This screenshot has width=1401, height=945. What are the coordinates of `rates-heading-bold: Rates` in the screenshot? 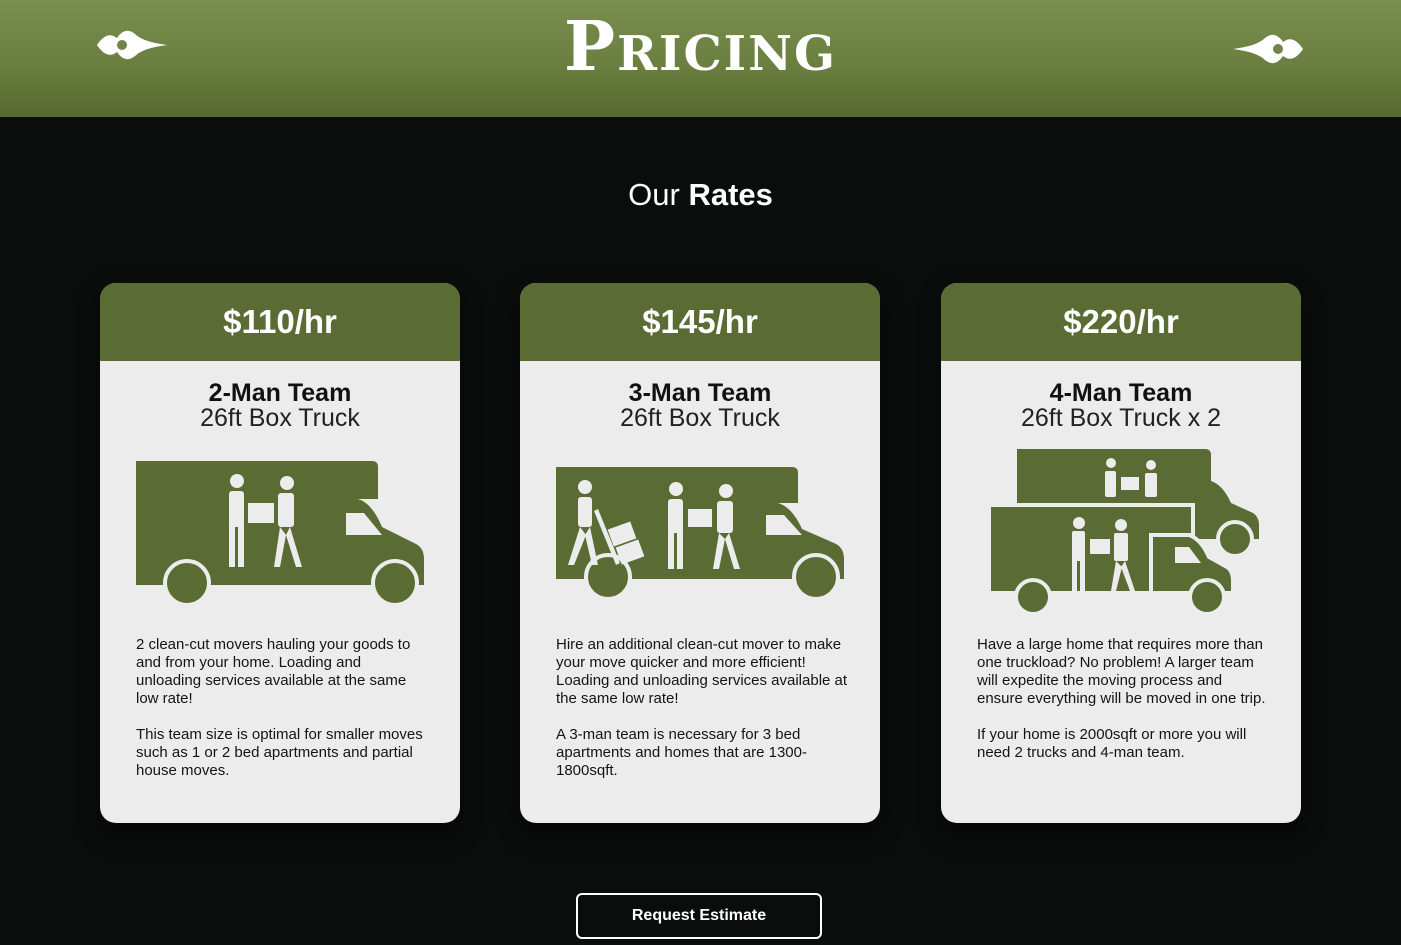 It's located at (730, 194).